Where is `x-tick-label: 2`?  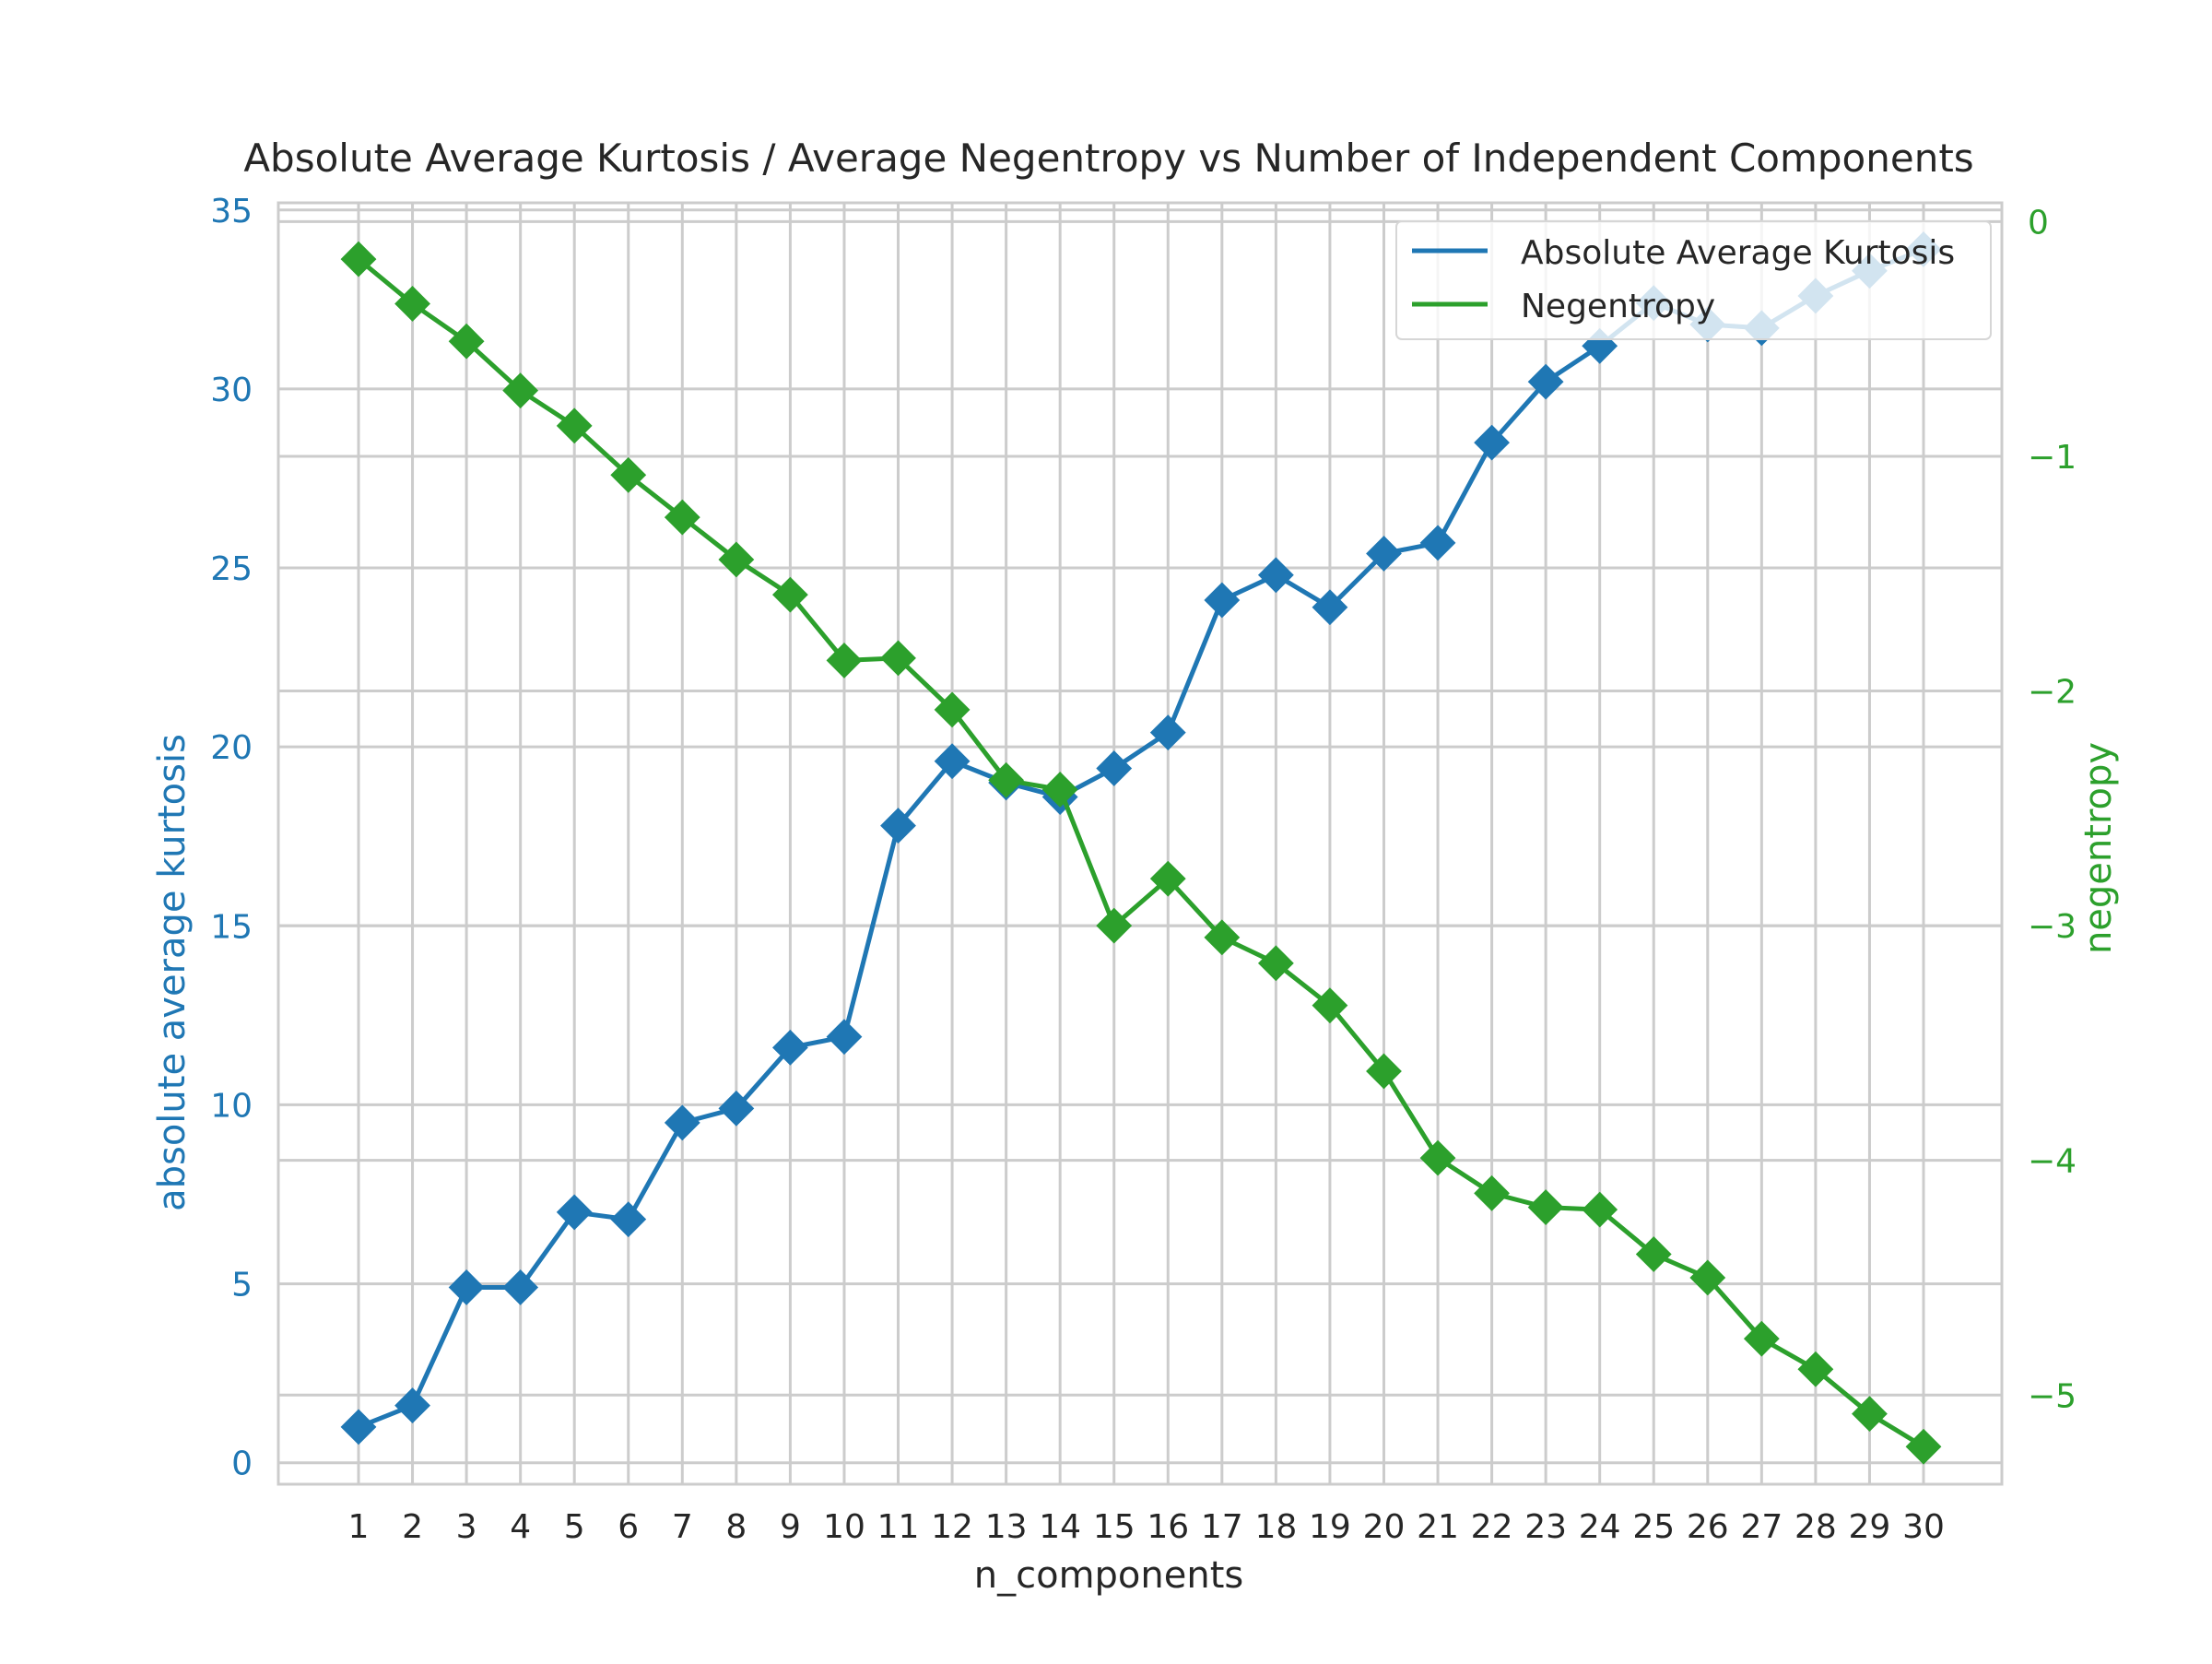
x-tick-label: 2 is located at coordinates (412, 1527).